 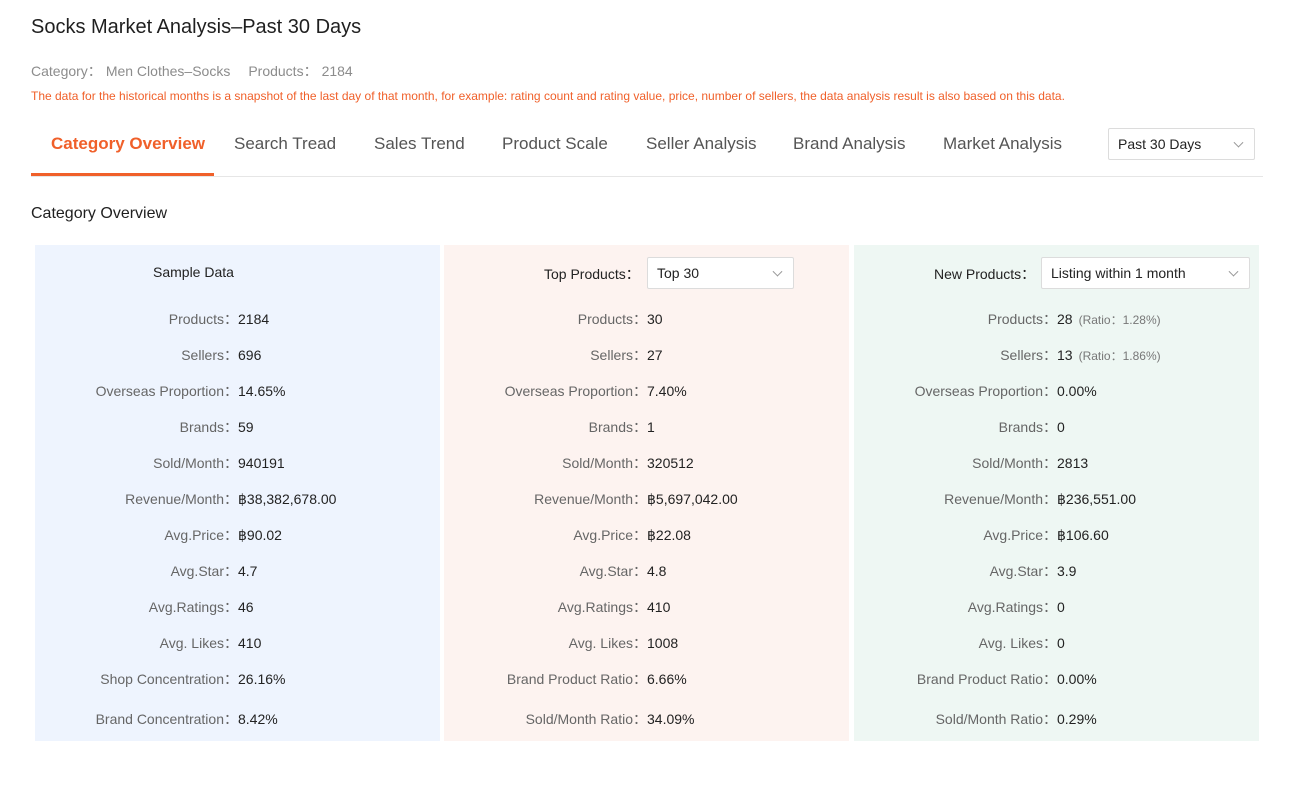 I want to click on metric-row: Brands： 0, so click(x=1056, y=427).